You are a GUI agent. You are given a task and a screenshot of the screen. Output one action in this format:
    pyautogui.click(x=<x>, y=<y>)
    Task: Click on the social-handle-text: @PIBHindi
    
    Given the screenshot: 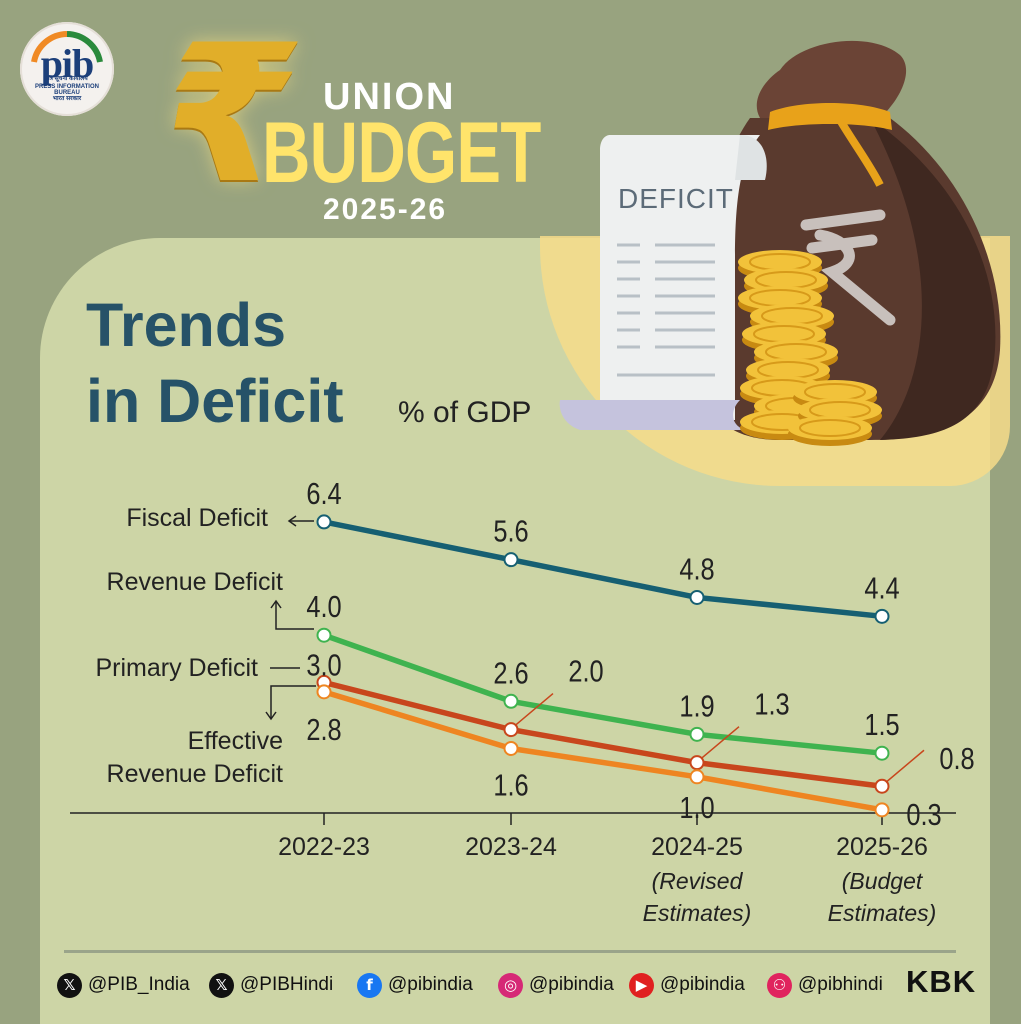 What is the action you would take?
    pyautogui.click(x=287, y=984)
    